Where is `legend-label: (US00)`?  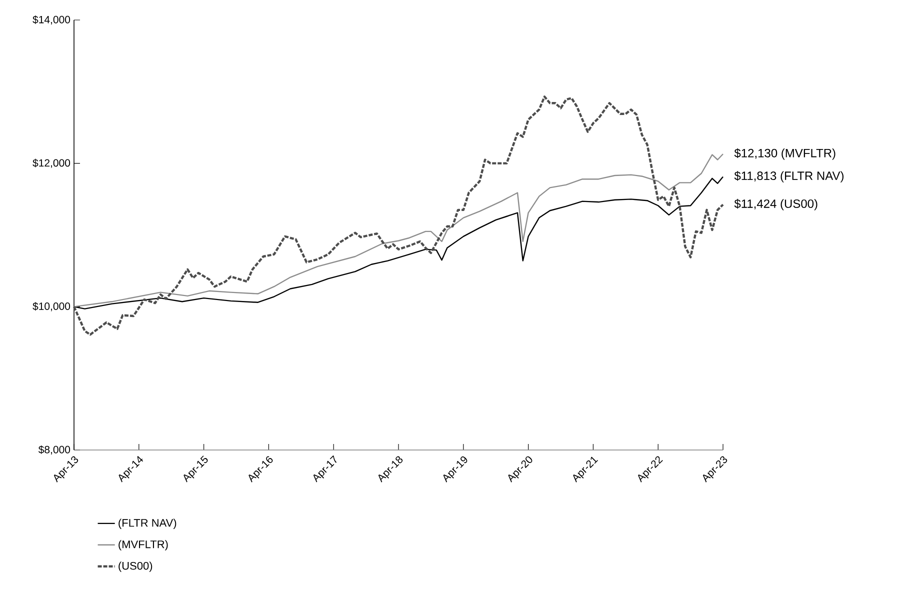
legend-label: (US00) is located at coordinates (135, 567).